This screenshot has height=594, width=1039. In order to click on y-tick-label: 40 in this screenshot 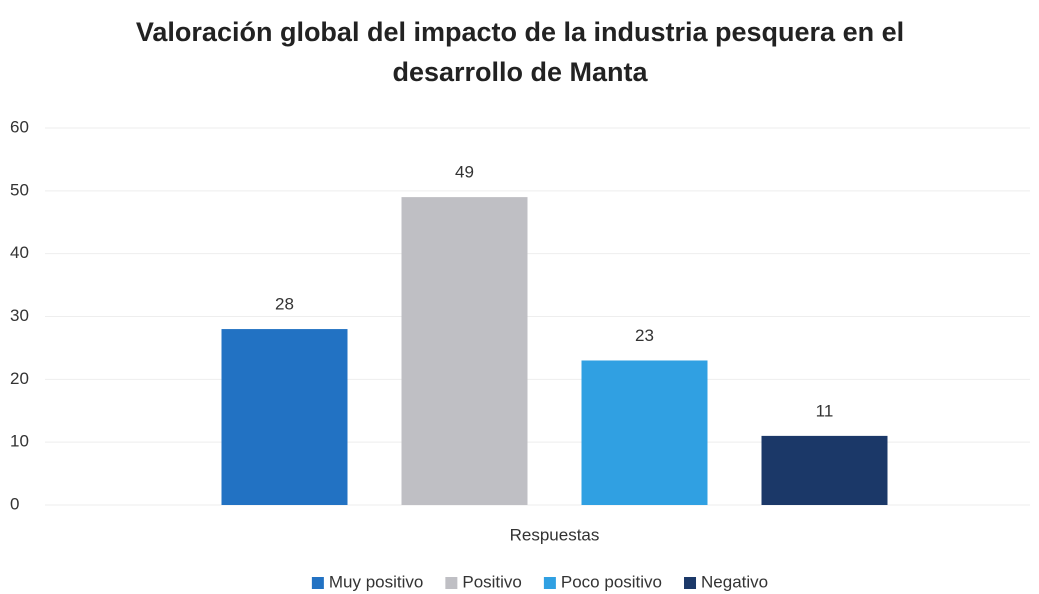, I will do `click(19, 252)`.